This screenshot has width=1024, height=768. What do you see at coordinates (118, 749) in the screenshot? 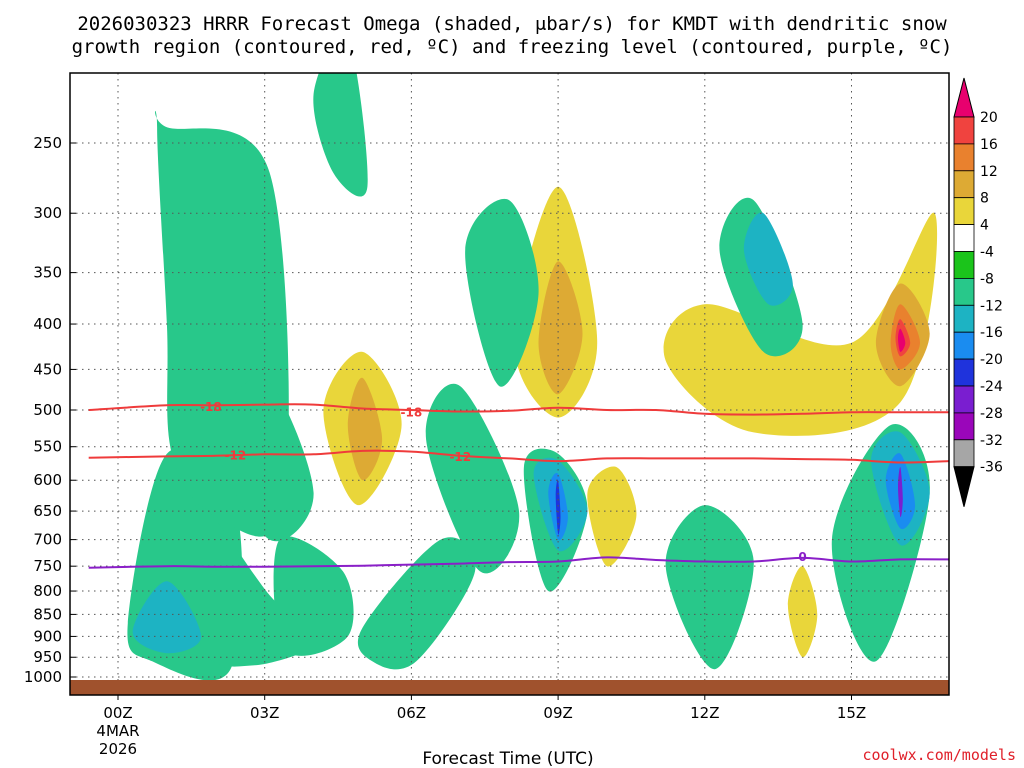
I see `date-year-label: 2026` at bounding box center [118, 749].